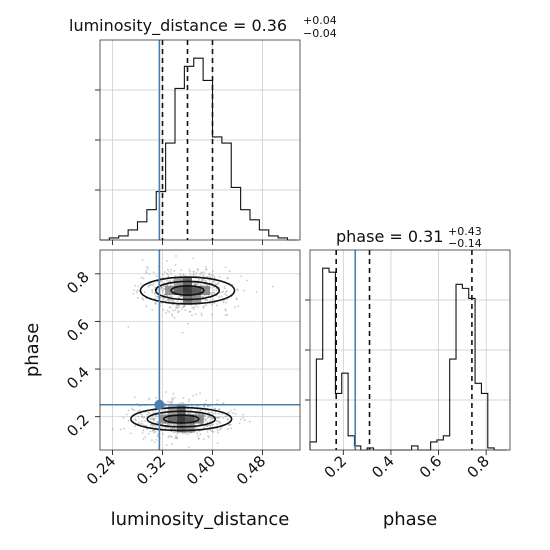 The height and width of the screenshot is (550, 550). I want to click on ld-tick-label-0: 0.24, so click(101, 470).